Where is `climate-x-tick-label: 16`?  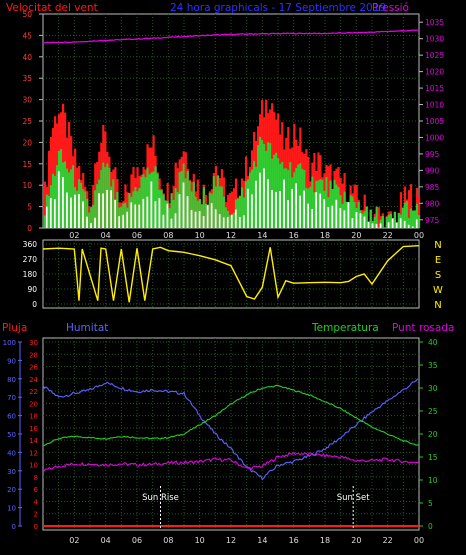 climate-x-tick-label: 16 is located at coordinates (294, 540).